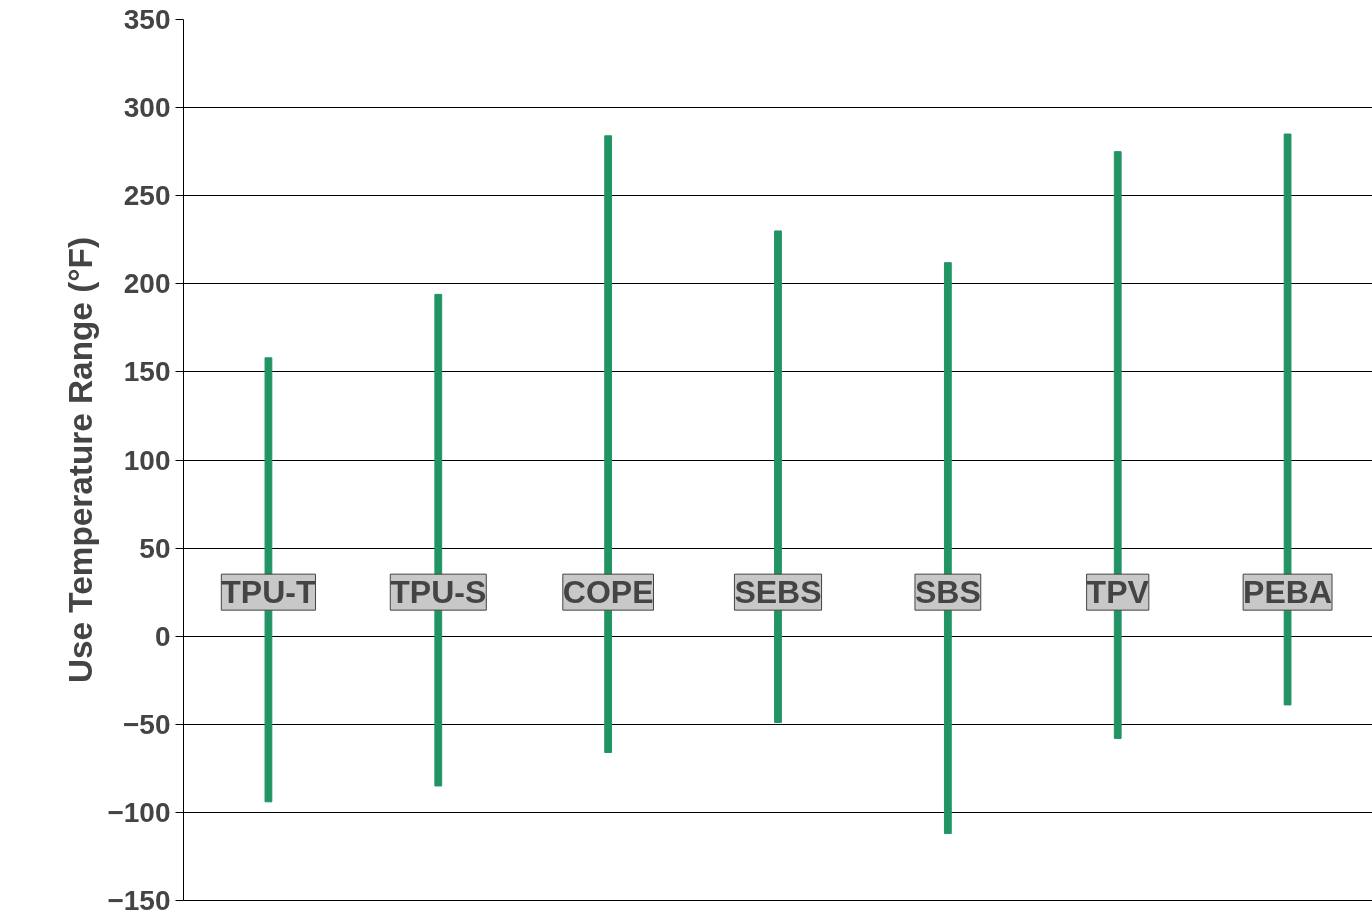 The height and width of the screenshot is (919, 1372). What do you see at coordinates (1288, 592) in the screenshot?
I see `x-tick-label: PEBA` at bounding box center [1288, 592].